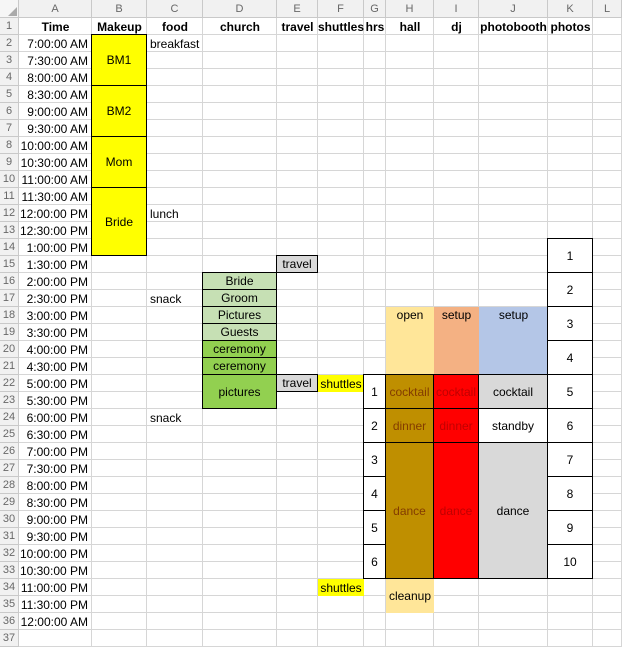 This screenshot has height=650, width=622. I want to click on grid-cell-B36, so click(119, 621).